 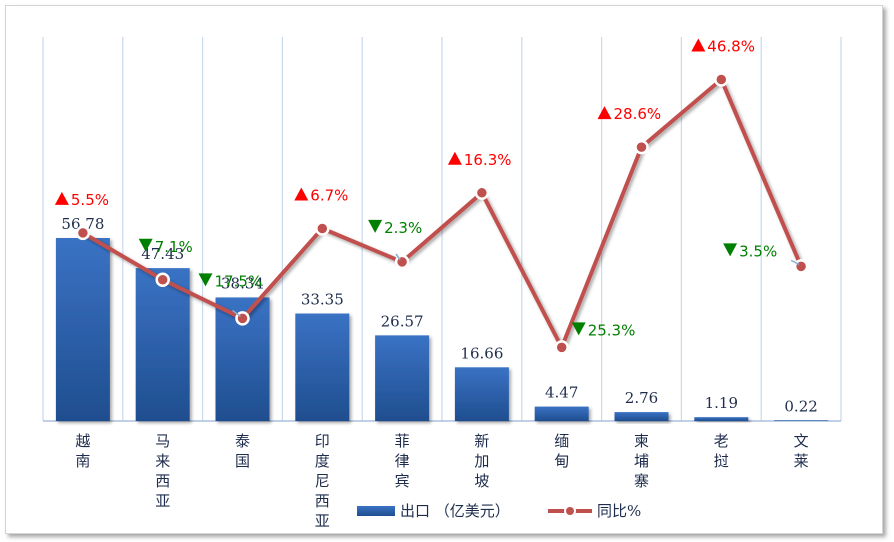 What do you see at coordinates (322, 300) in the screenshot?
I see `bar-value-label: 33.35` at bounding box center [322, 300].